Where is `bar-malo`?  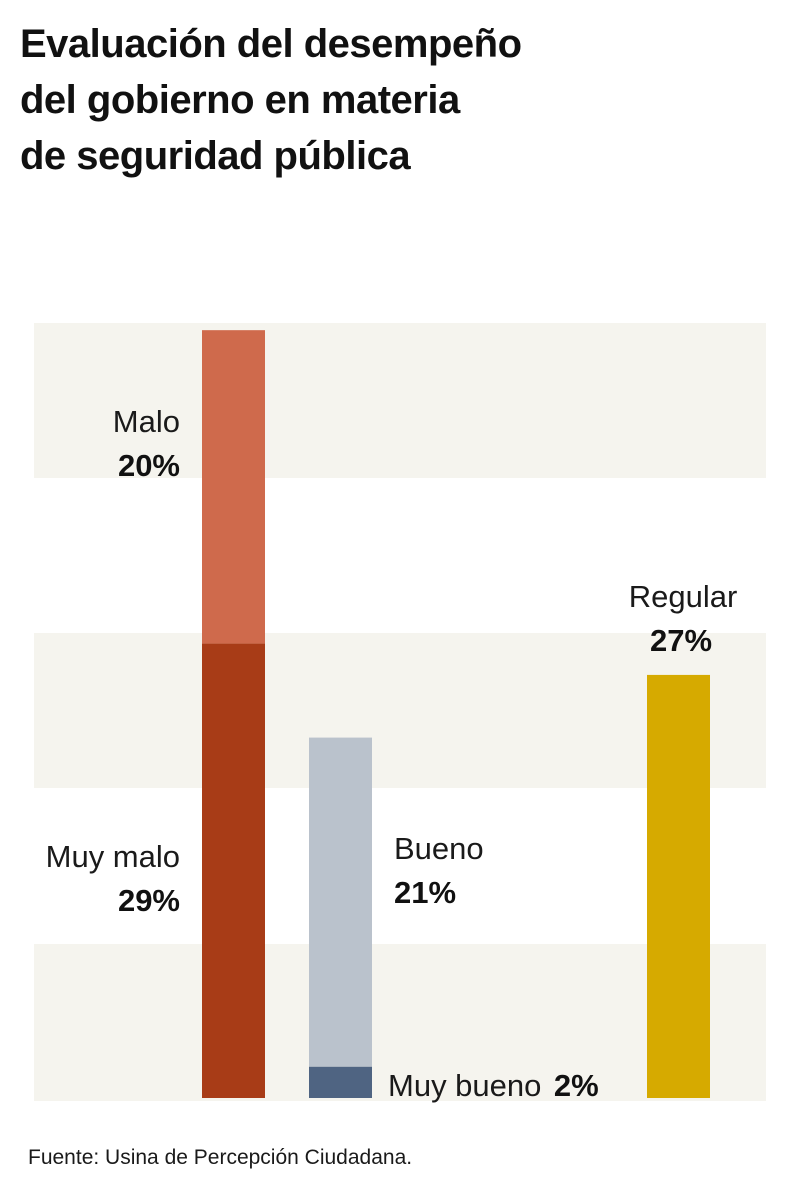
bar-malo is located at coordinates (233, 487).